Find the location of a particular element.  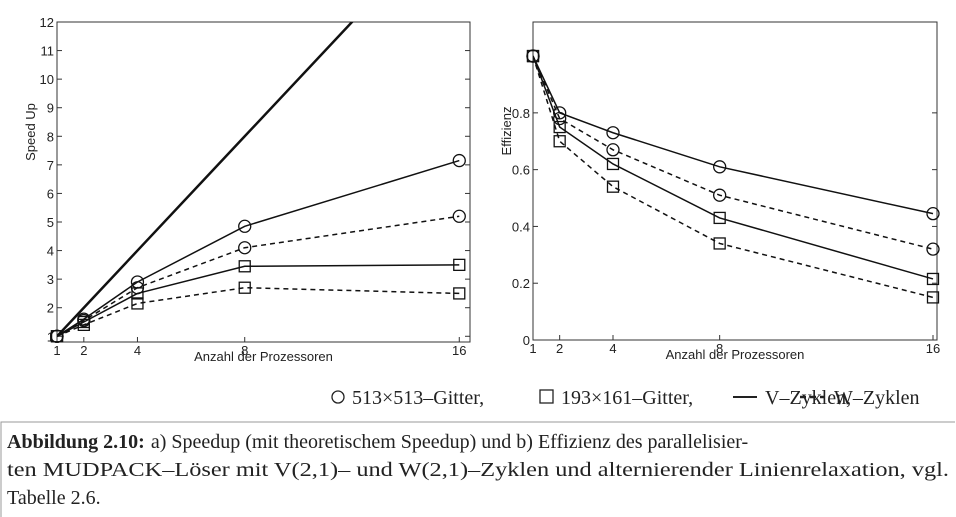

legend-circle is located at coordinates (338, 397).